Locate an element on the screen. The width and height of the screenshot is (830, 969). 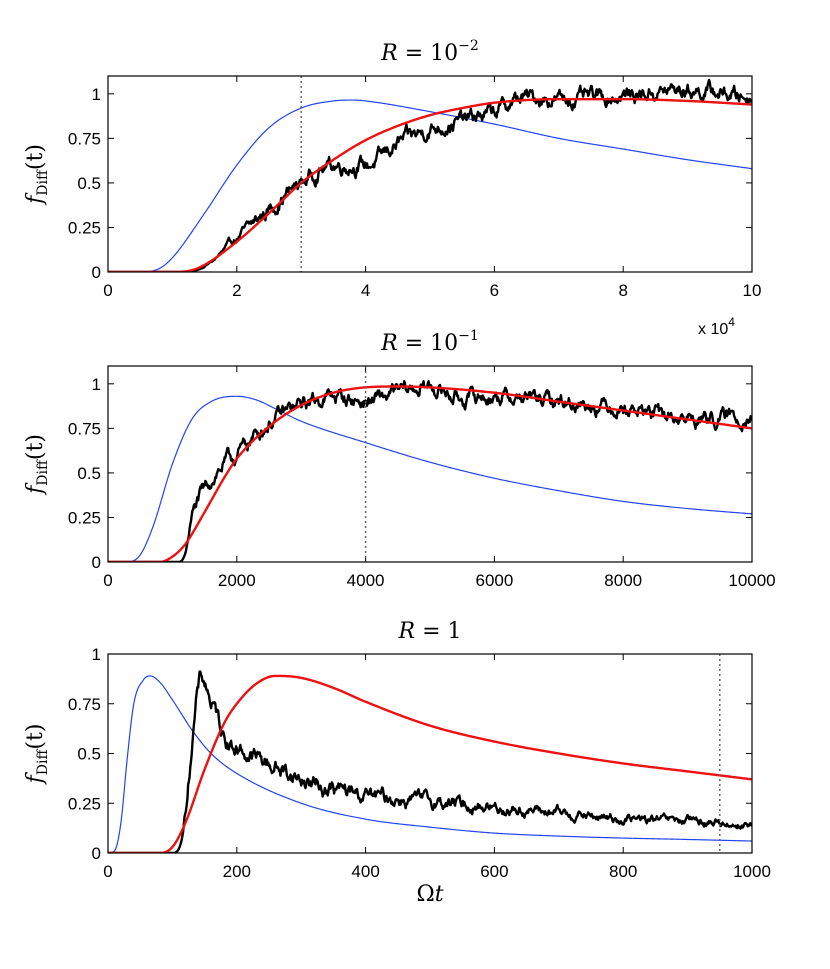
x-tick-label: 8 is located at coordinates (622, 290).